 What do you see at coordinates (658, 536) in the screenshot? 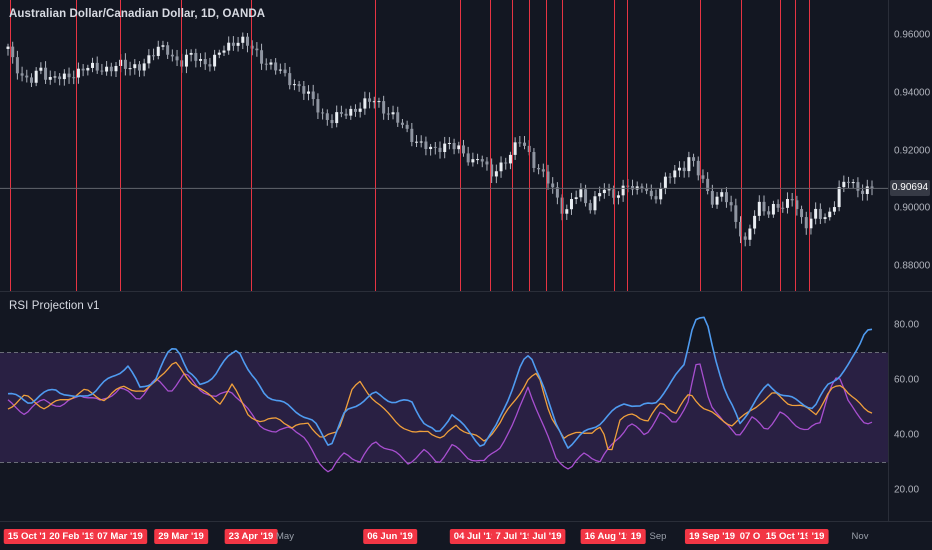
I see `time-axis-label: Sep` at bounding box center [658, 536].